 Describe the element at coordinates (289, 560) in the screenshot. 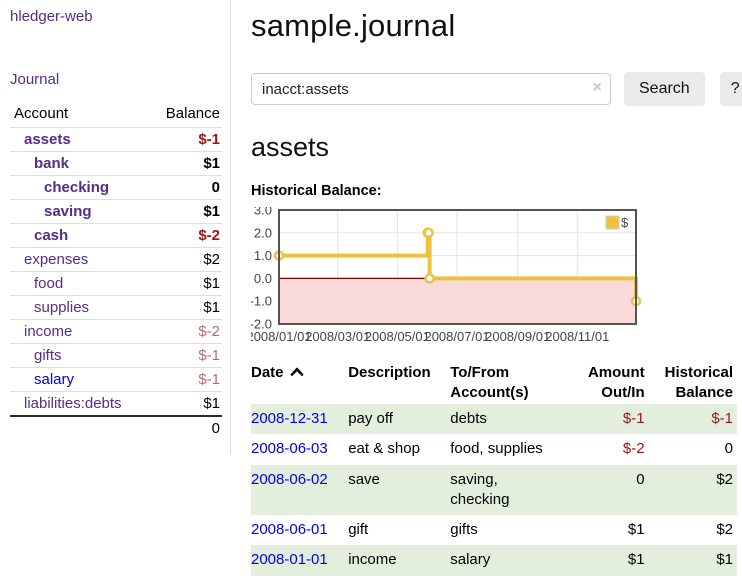

I see `transaction-date-link: 2008-01-01` at that location.